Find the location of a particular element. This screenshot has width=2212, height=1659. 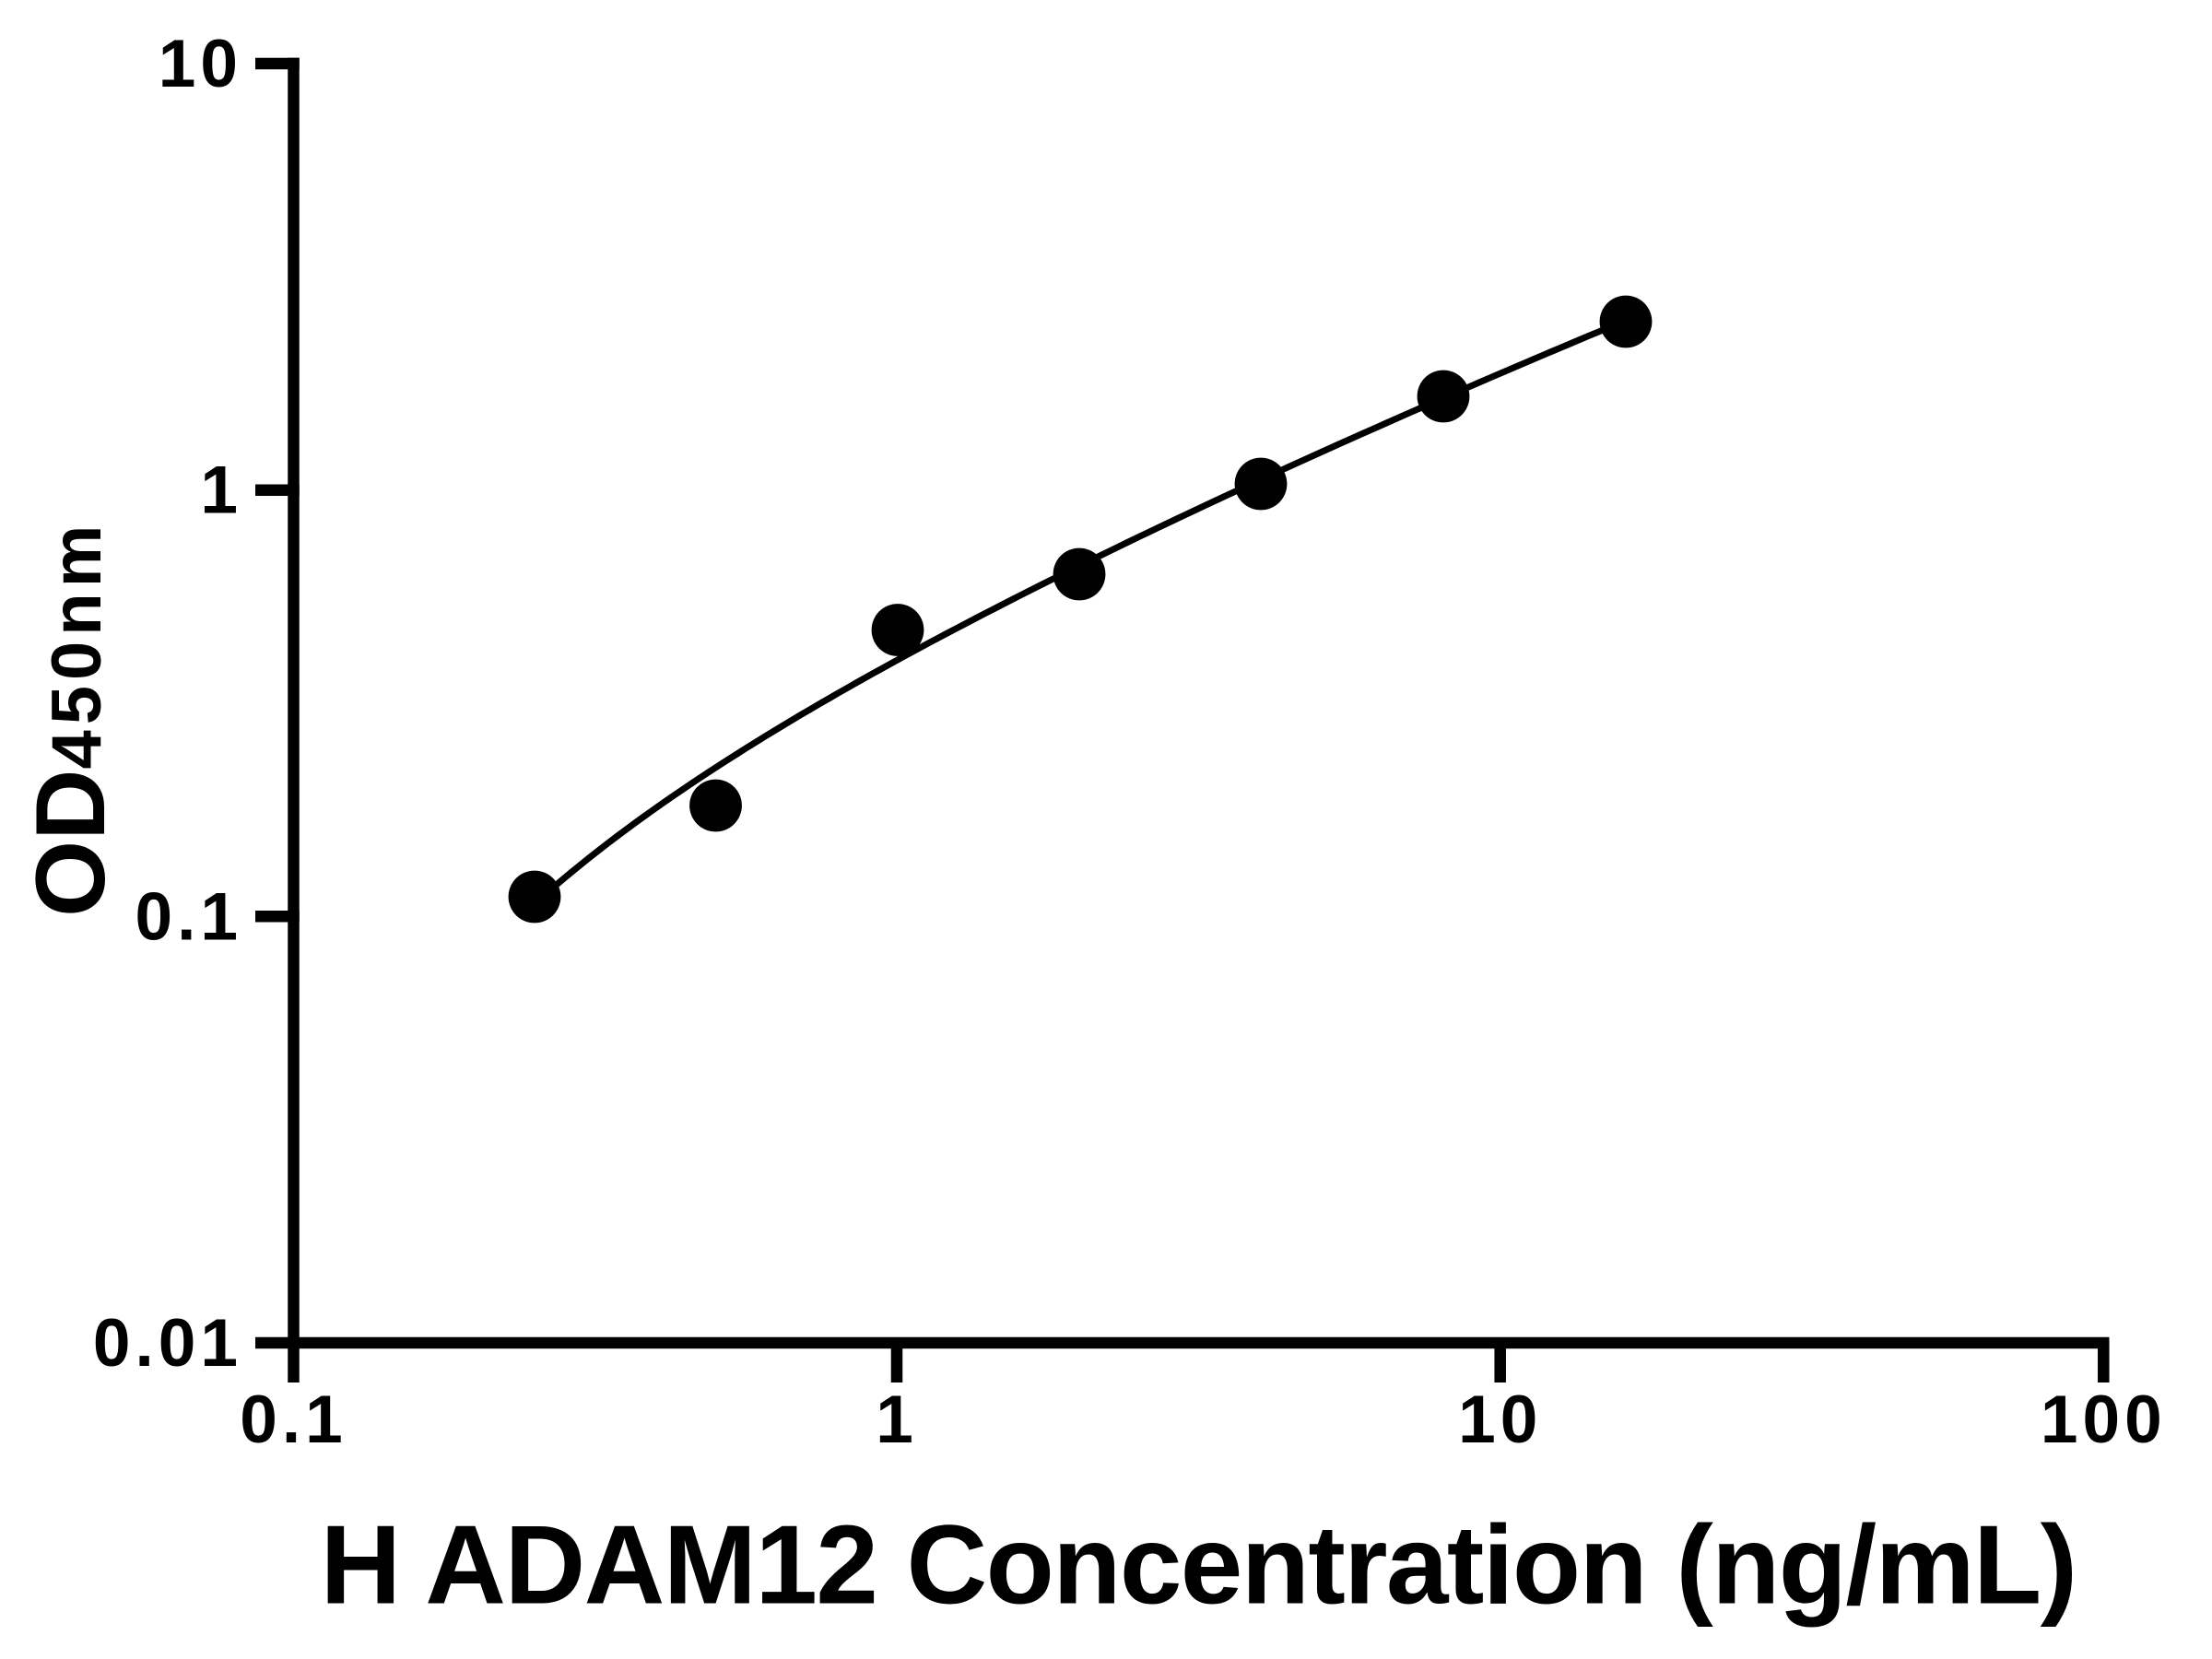

svg-text: H ADAM12 Concentration (ng/mL) is located at coordinates (1199, 1565).